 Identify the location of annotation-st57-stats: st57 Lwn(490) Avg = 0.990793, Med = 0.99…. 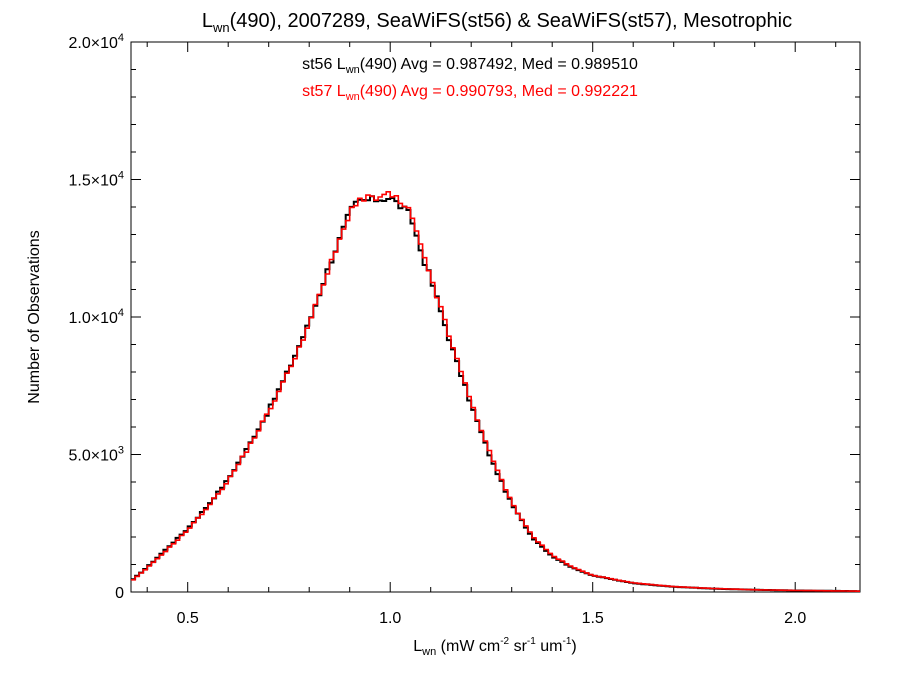
(470, 93).